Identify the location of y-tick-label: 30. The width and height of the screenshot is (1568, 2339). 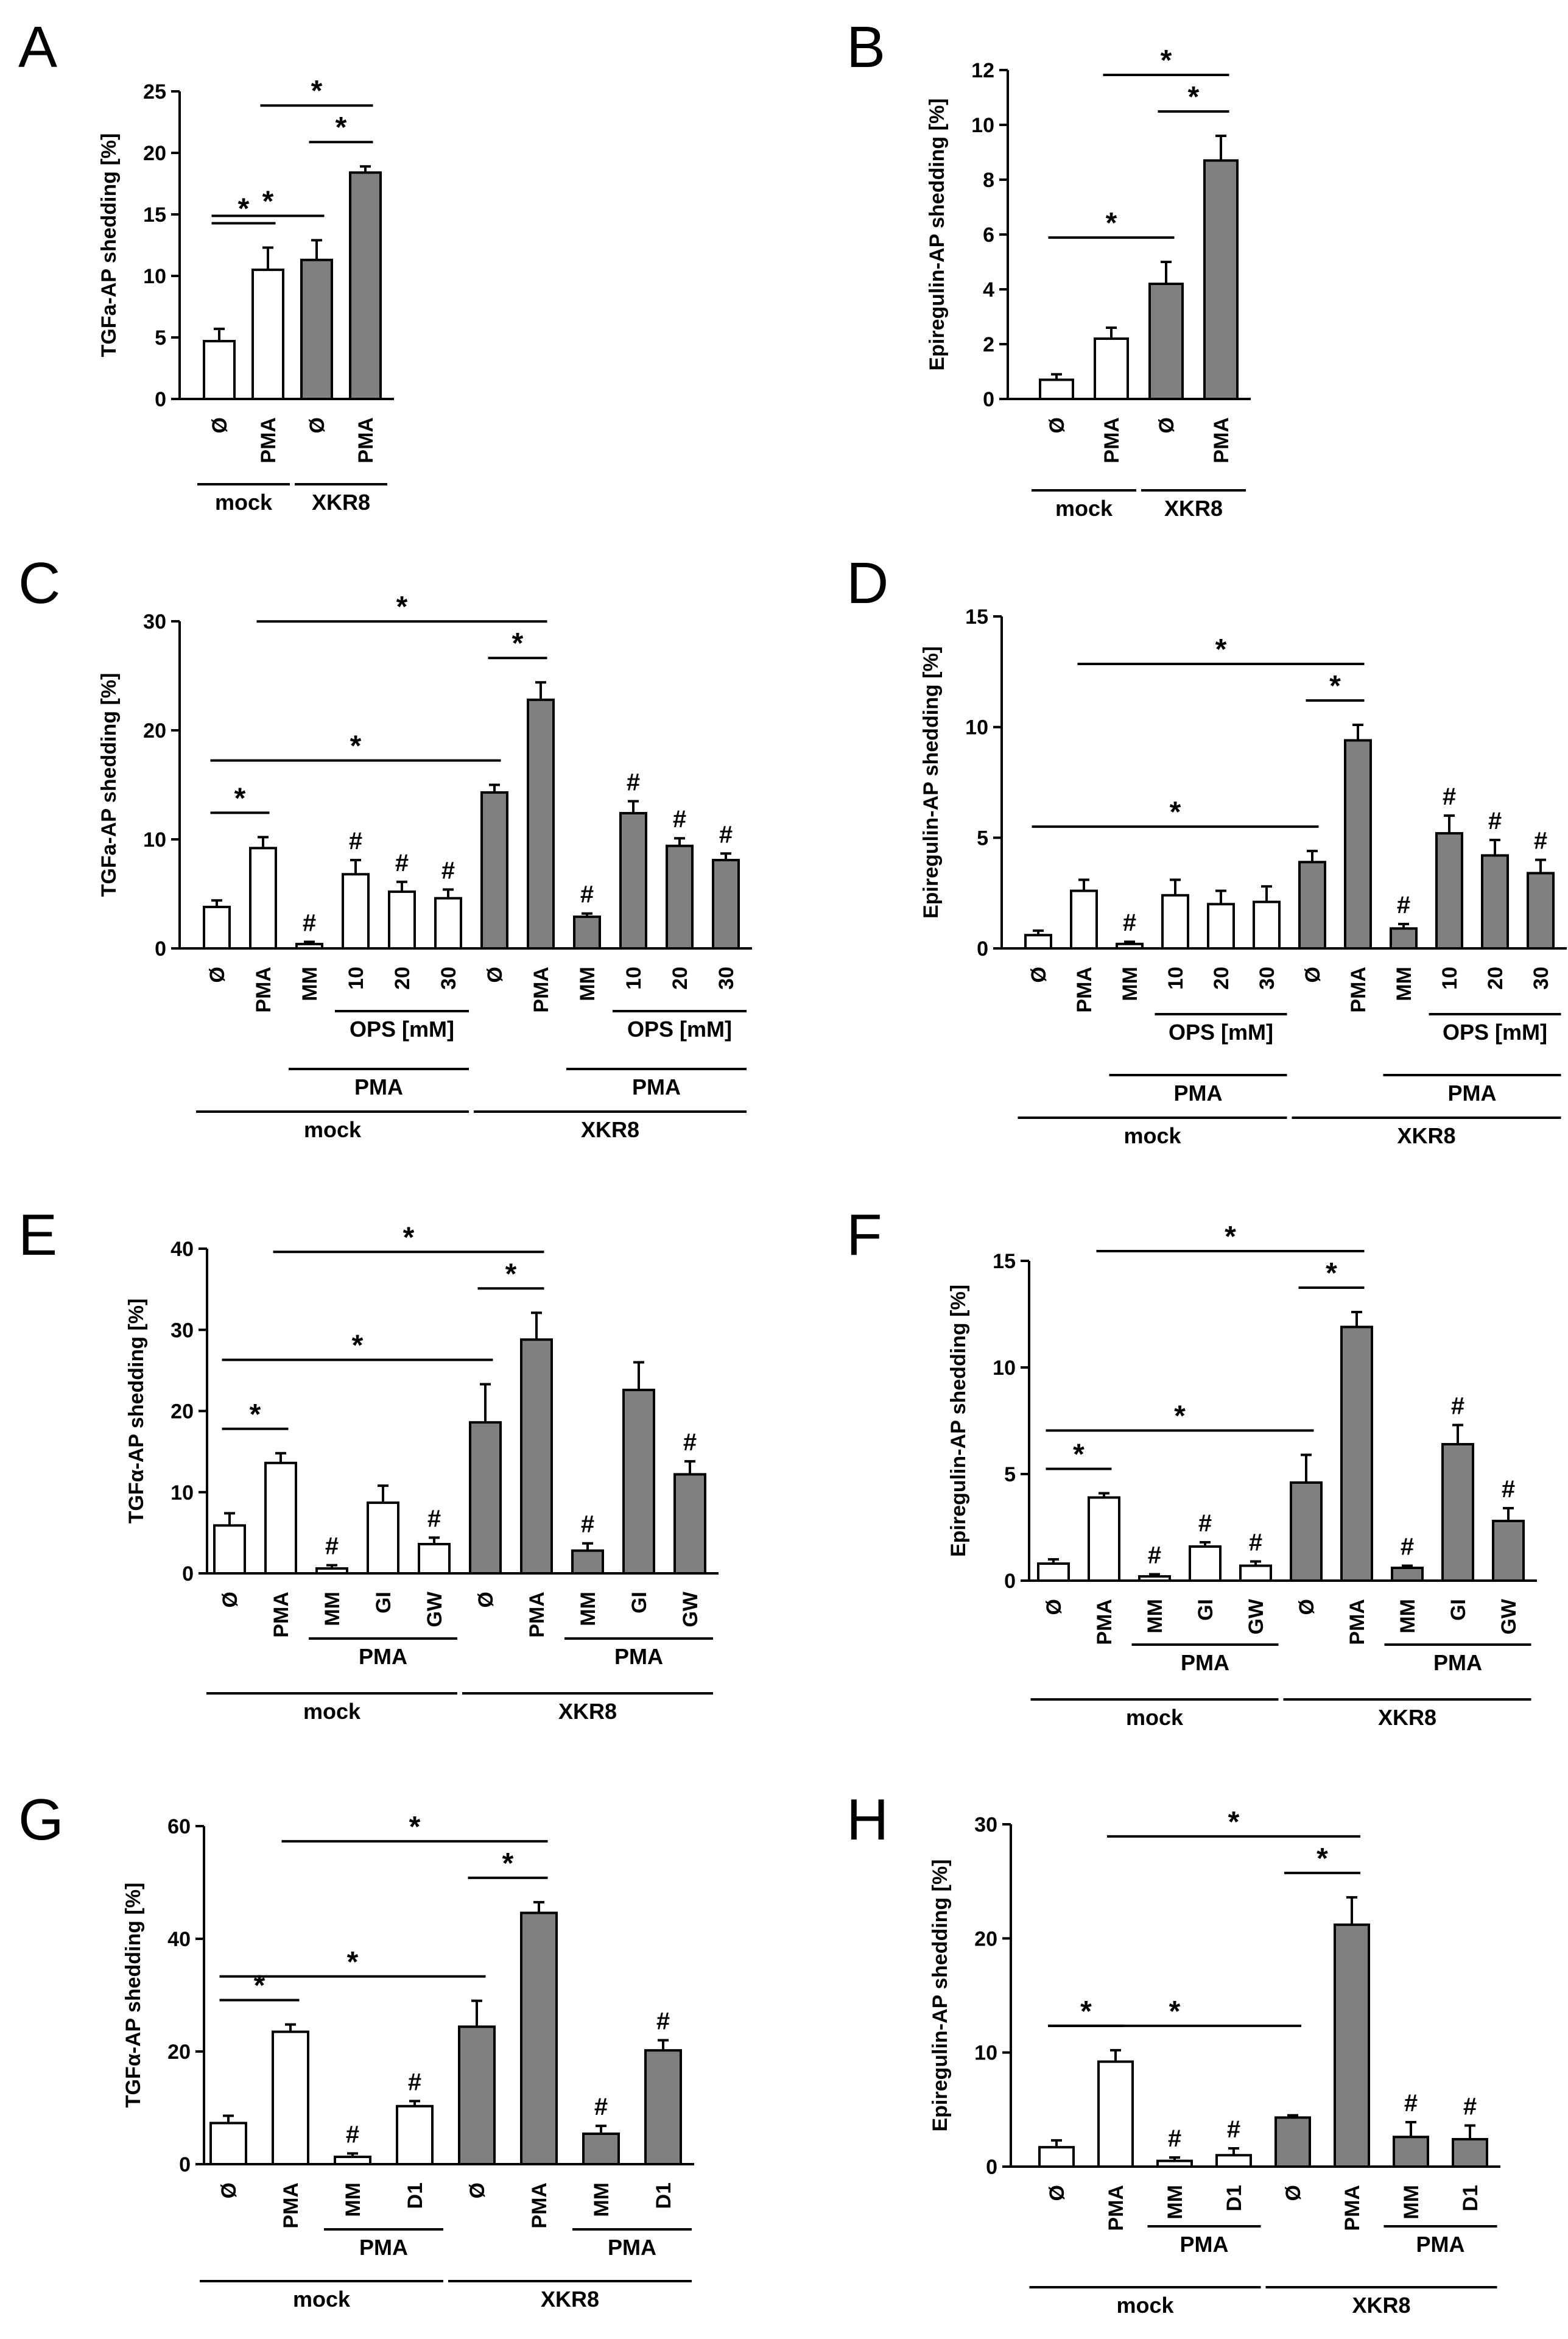
(183, 1331).